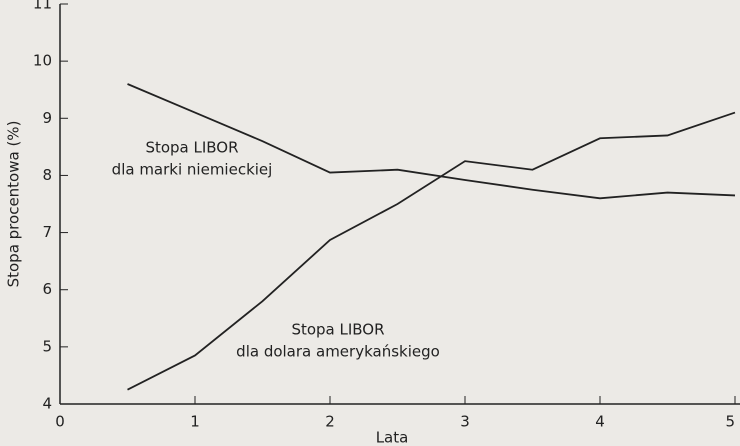 The width and height of the screenshot is (740, 446). I want to click on x-tick-label: 2, so click(330, 422).